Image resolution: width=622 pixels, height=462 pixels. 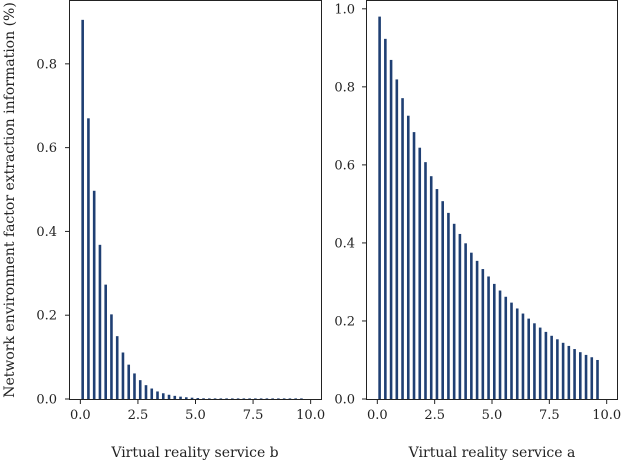 I want to click on left-y-tick-label: 0.8, so click(x=46, y=64).